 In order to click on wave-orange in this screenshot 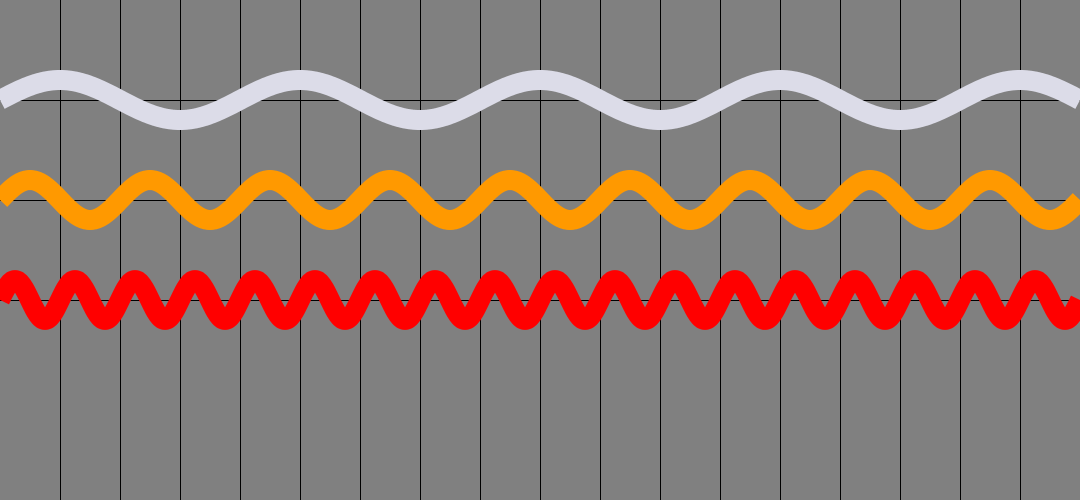, I will do `click(540, 200)`.